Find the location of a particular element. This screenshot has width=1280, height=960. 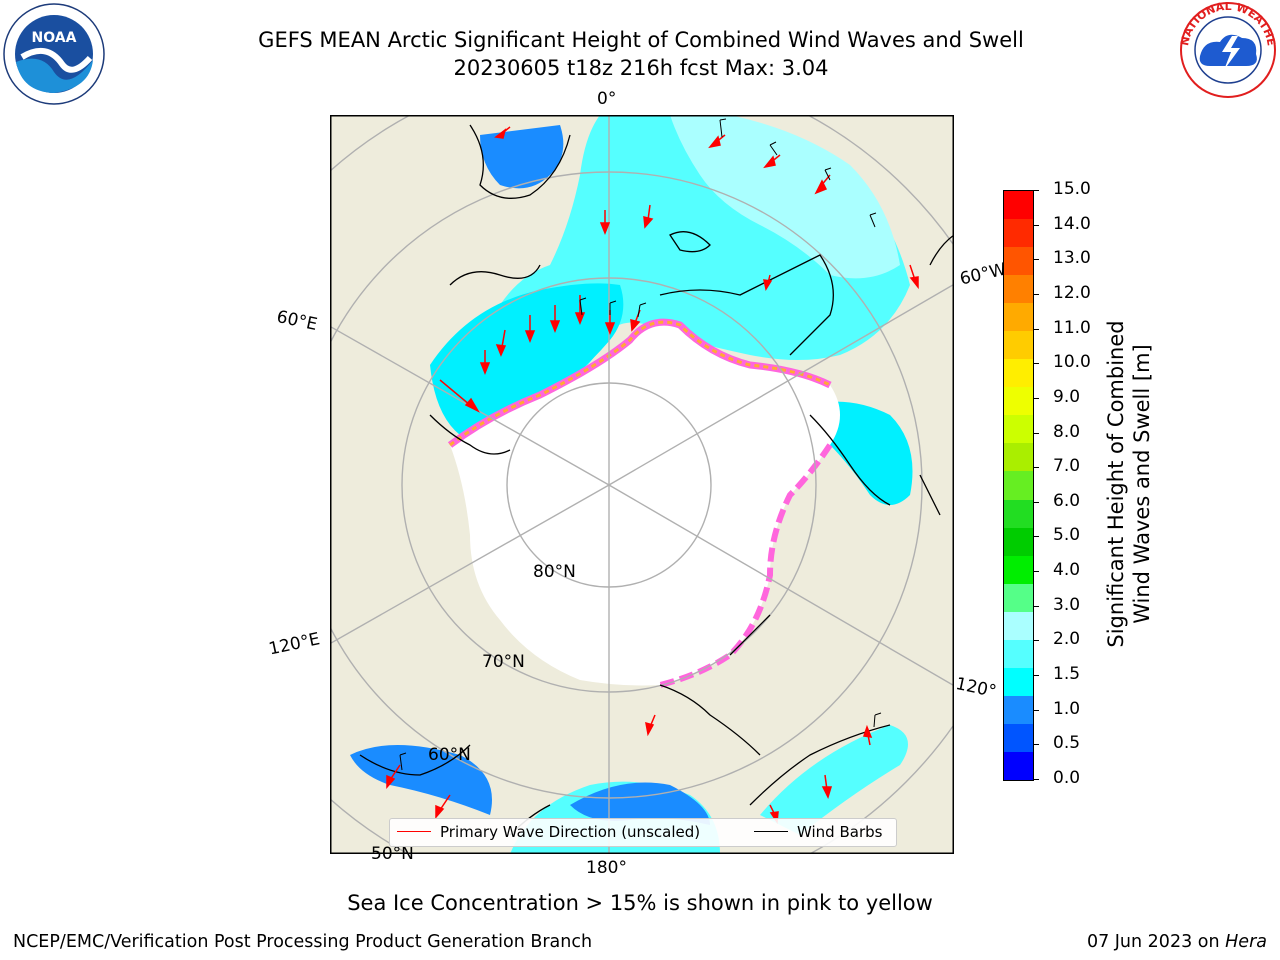

colorbar-tick-label: 5.0 is located at coordinates (1067, 535).